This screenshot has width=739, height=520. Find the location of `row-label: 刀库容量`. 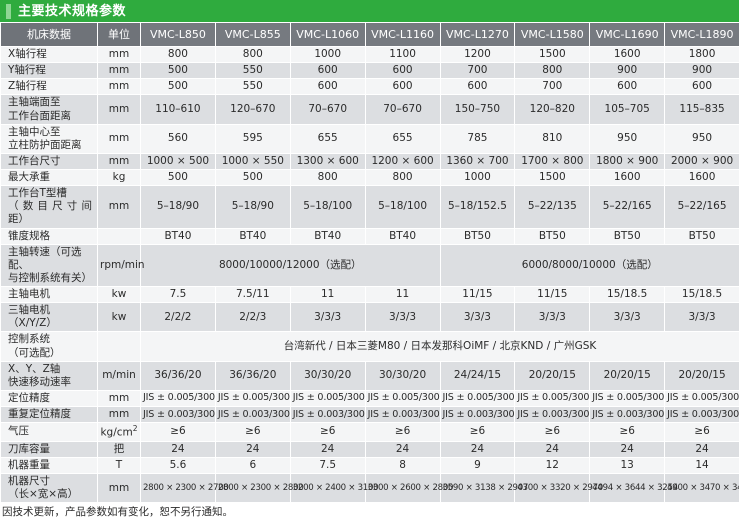

row-label: 刀库容量 is located at coordinates (49, 449).